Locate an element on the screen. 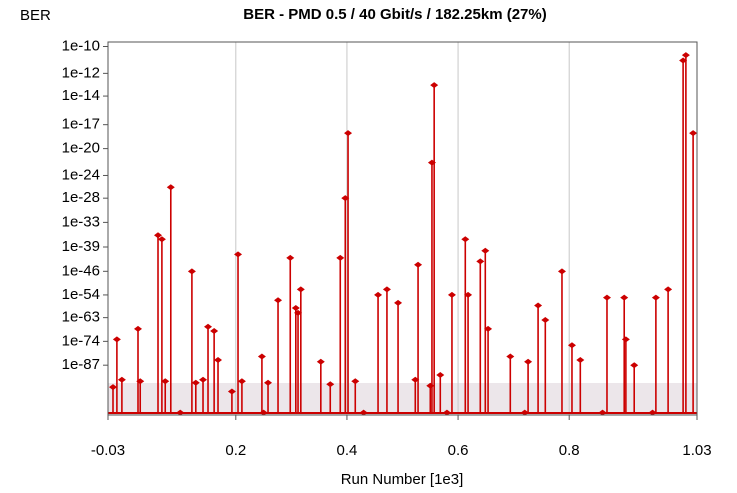  y-tick-label: 1e-17 is located at coordinates (81, 124).